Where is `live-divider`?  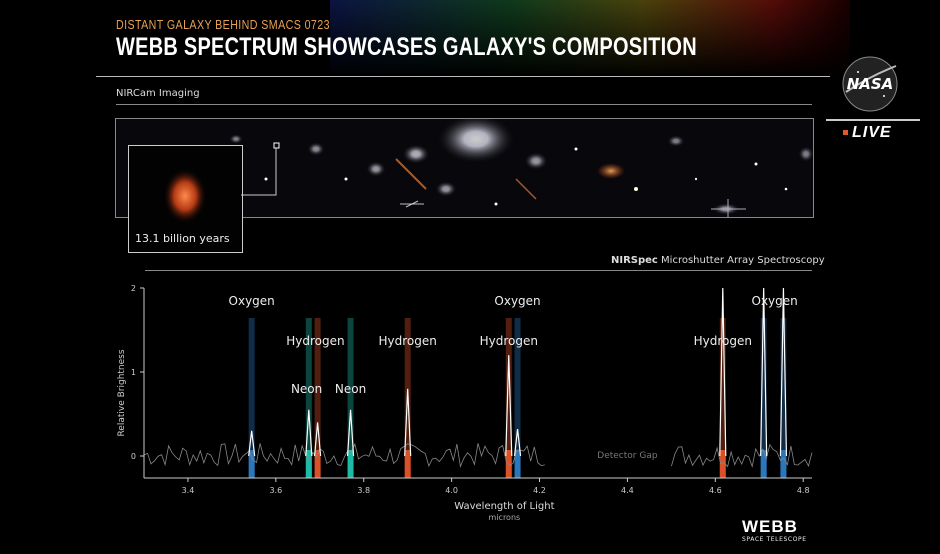 live-divider is located at coordinates (873, 120).